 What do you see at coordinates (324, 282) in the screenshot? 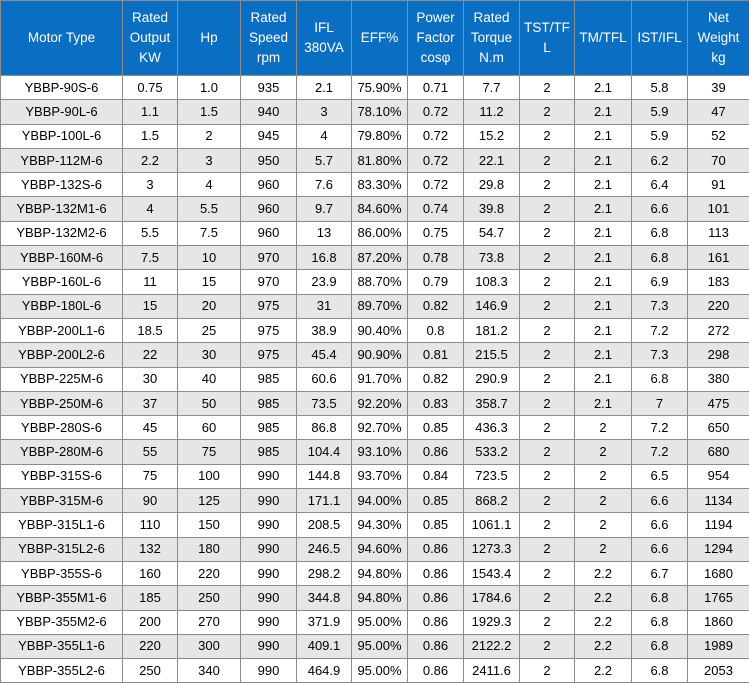
I see `cell-ifl: 23.9` at bounding box center [324, 282].